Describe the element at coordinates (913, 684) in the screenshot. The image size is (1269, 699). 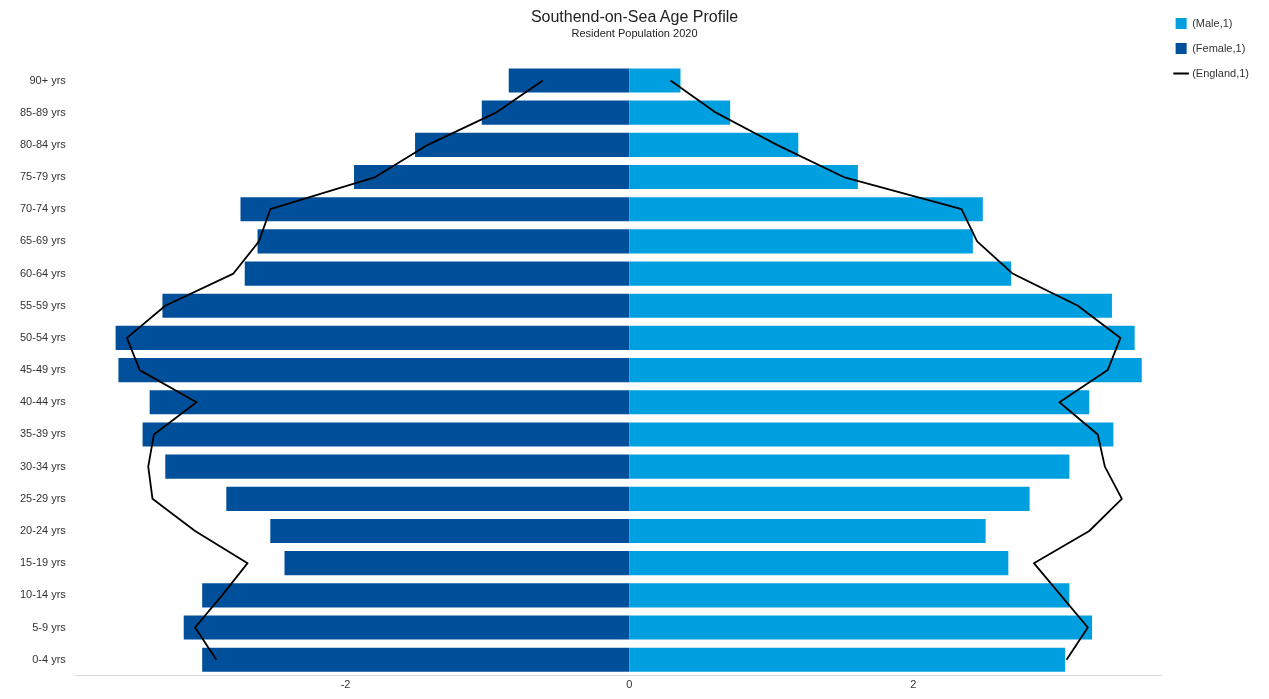
I see `x-tick-label: 2` at that location.